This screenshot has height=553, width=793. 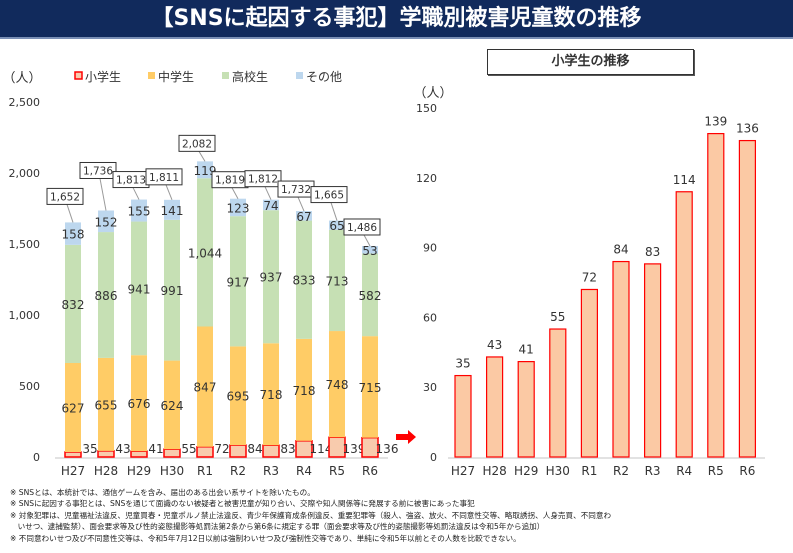 I want to click on data-label: 41, so click(x=155, y=449).